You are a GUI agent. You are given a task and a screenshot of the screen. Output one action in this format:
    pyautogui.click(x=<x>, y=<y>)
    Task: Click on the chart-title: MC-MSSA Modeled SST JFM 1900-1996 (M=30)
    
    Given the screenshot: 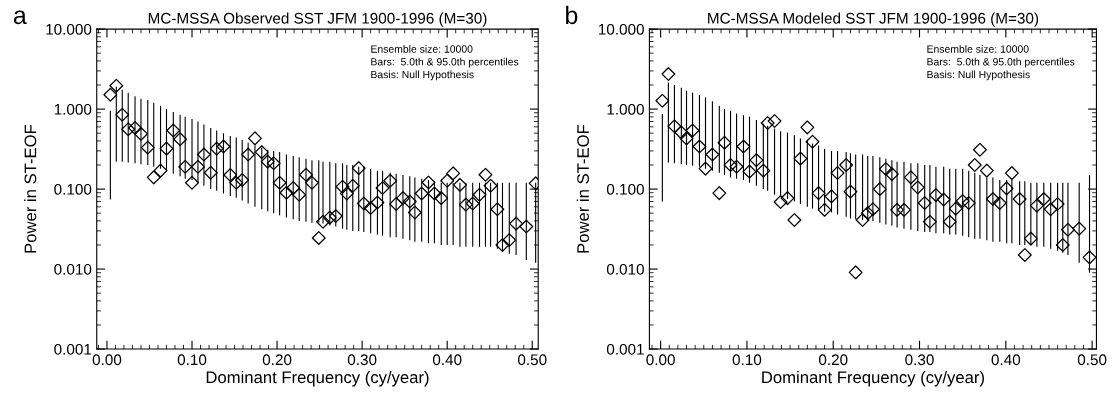 What is the action you would take?
    pyautogui.click(x=873, y=19)
    